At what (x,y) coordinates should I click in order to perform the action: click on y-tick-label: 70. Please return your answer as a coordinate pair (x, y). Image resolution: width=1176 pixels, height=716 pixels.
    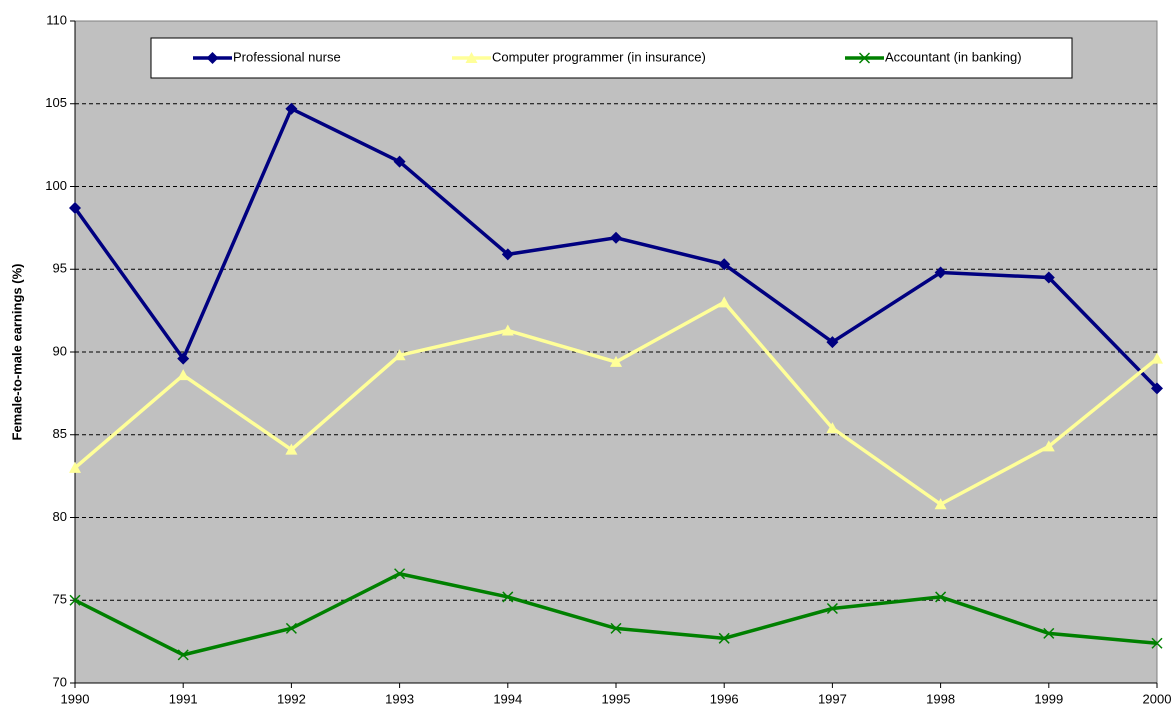
    Looking at the image, I should click on (60, 681).